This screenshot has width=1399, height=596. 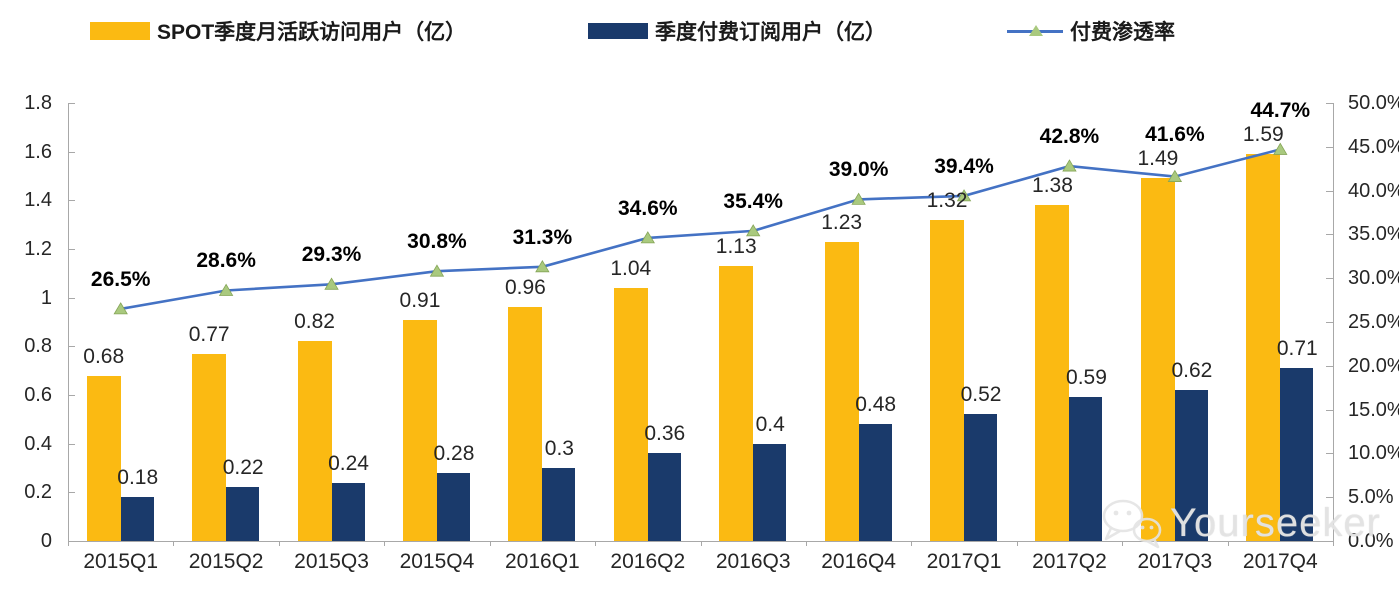 What do you see at coordinates (753, 201) in the screenshot?
I see `penetration-pct-label: 35.4%` at bounding box center [753, 201].